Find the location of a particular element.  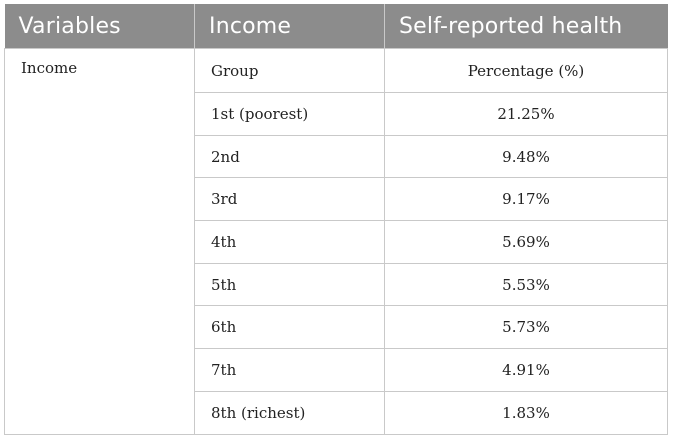

percentage-cell: 21.25% is located at coordinates (526, 114).